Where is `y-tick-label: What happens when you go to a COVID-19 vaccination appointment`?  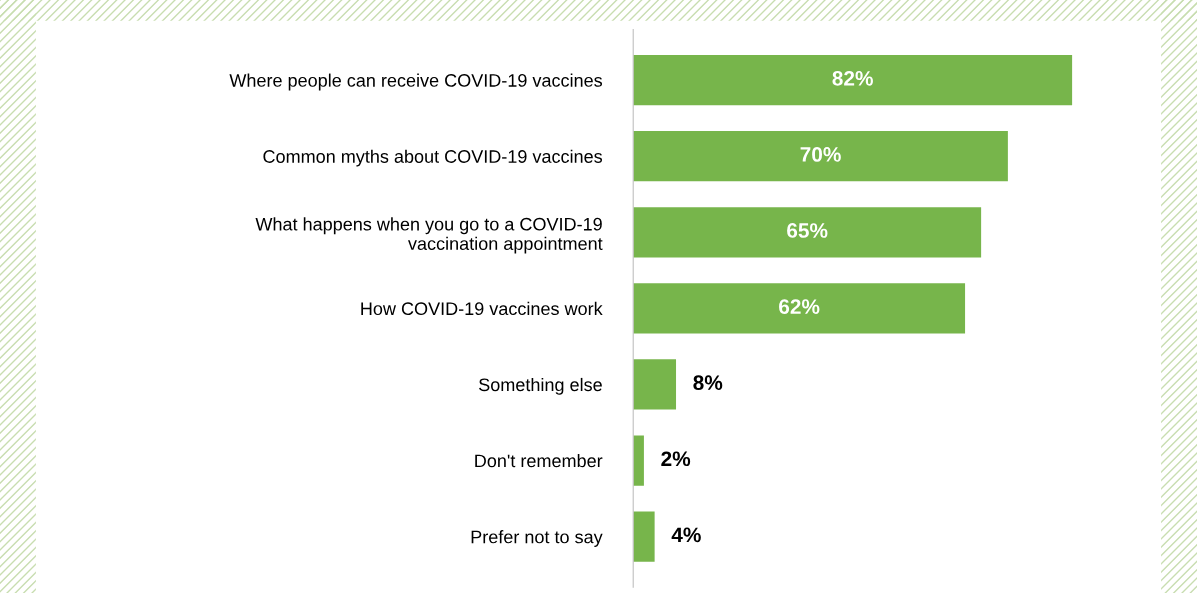 y-tick-label: What happens when you go to a COVID-19 vaccination appointment is located at coordinates (429, 235).